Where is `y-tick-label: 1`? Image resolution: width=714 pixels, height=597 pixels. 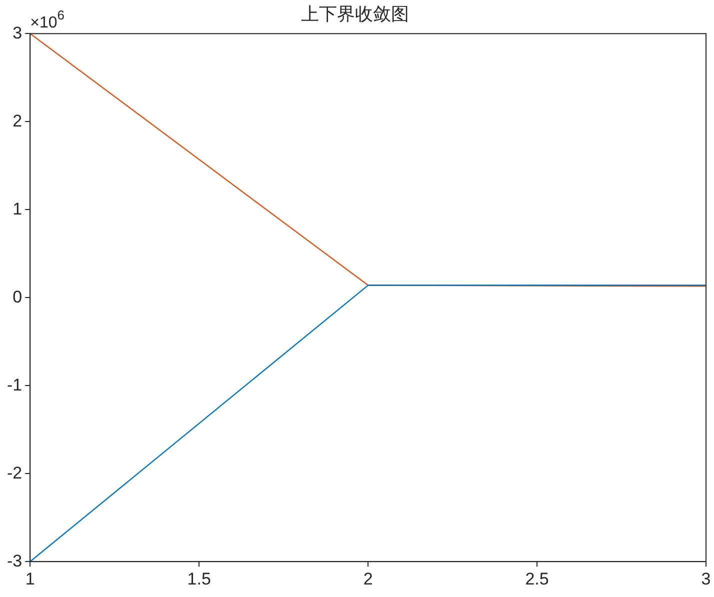
y-tick-label: 1 is located at coordinates (17, 208).